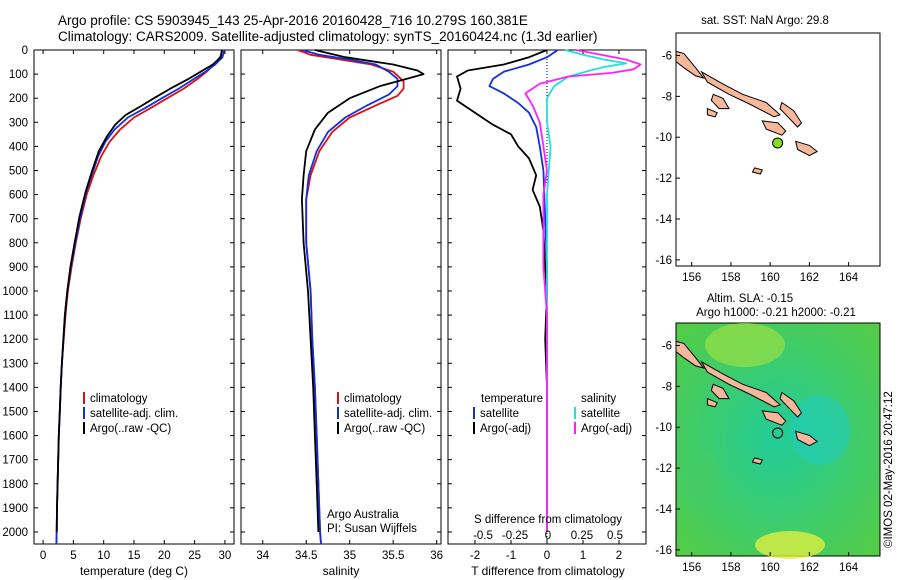  I want to click on s-tick-label: -0.25, so click(515, 536).